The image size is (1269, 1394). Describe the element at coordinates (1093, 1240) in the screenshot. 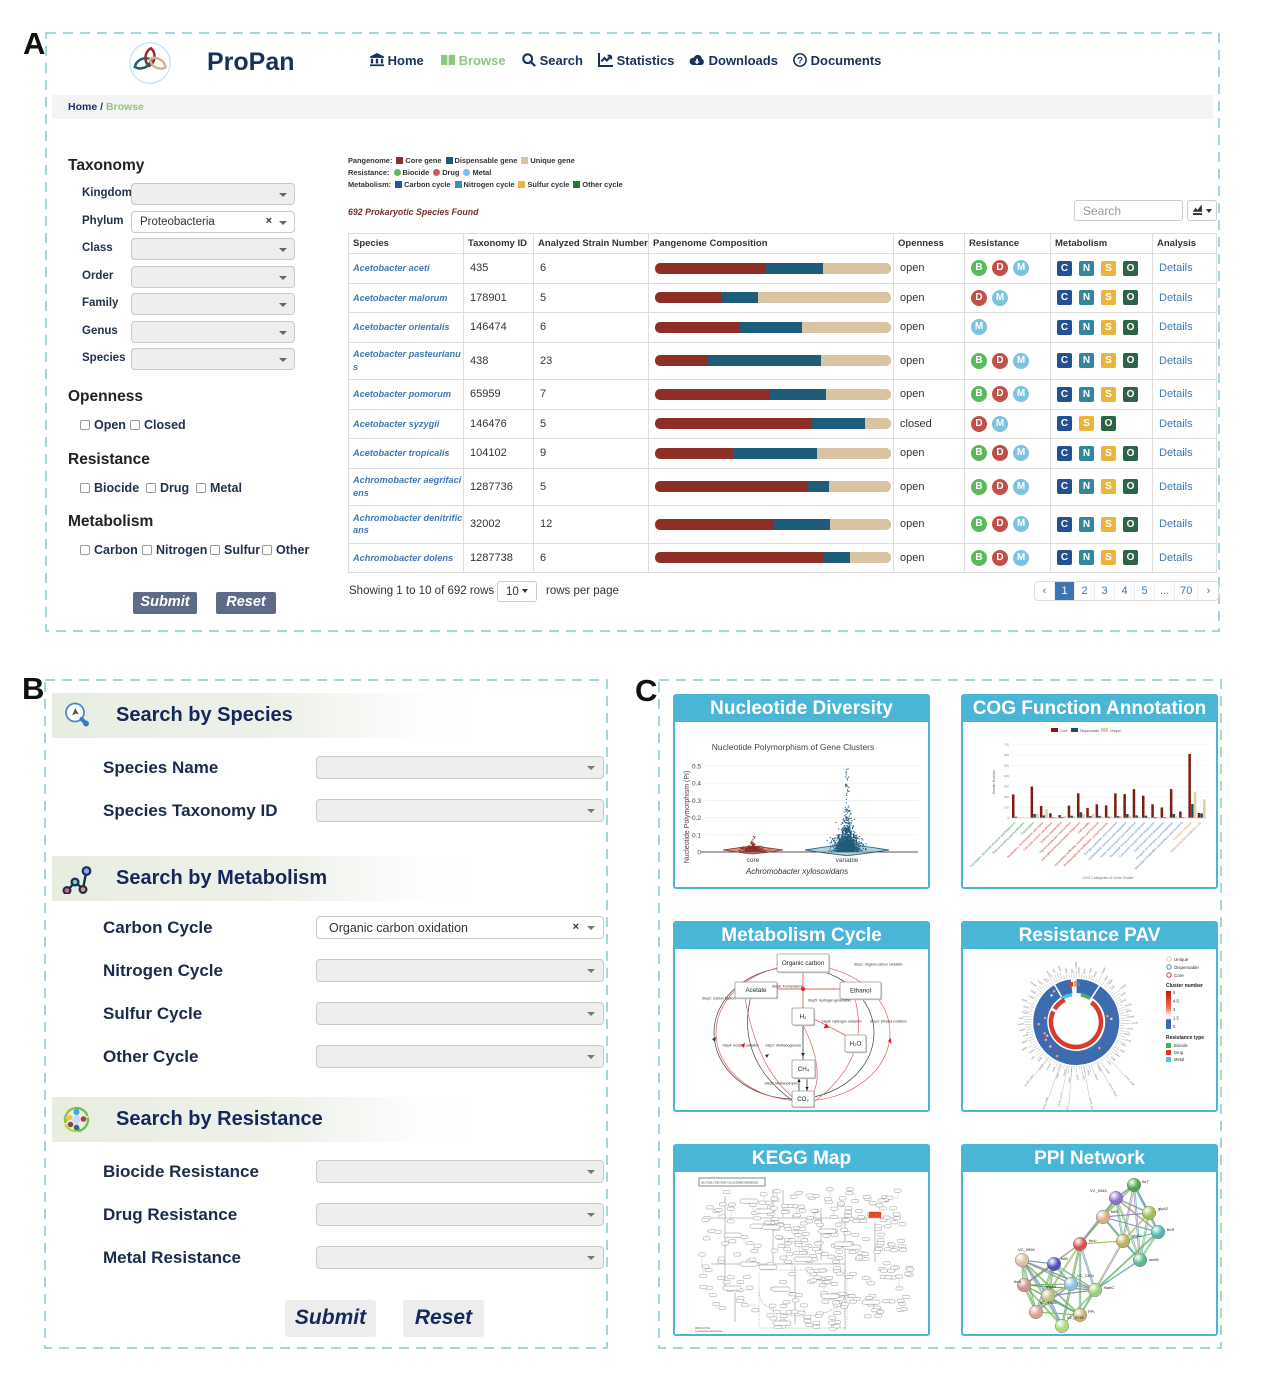

I see `svg-text: thrU` at that location.